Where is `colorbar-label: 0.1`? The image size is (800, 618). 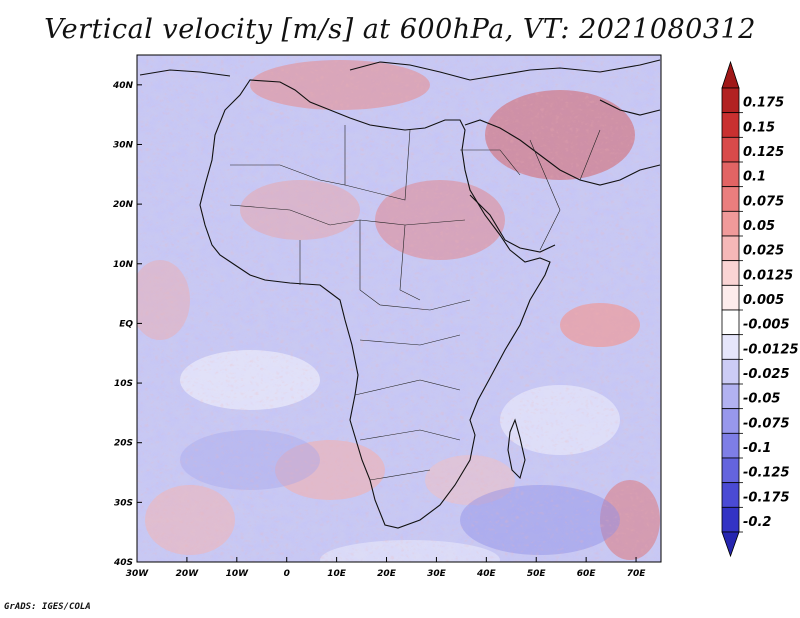
colorbar-label: 0.1 is located at coordinates (754, 177).